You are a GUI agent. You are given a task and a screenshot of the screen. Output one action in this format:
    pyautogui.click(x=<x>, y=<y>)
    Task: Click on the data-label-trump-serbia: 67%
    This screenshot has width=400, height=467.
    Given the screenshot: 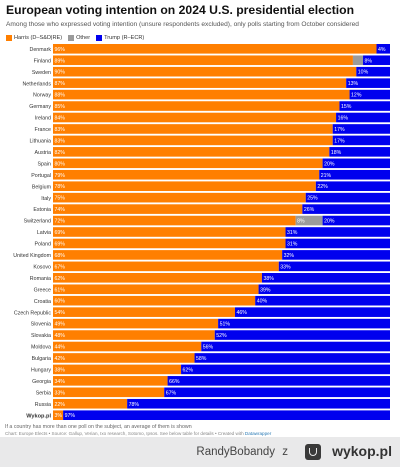 What is the action you would take?
    pyautogui.click(x=171, y=393)
    